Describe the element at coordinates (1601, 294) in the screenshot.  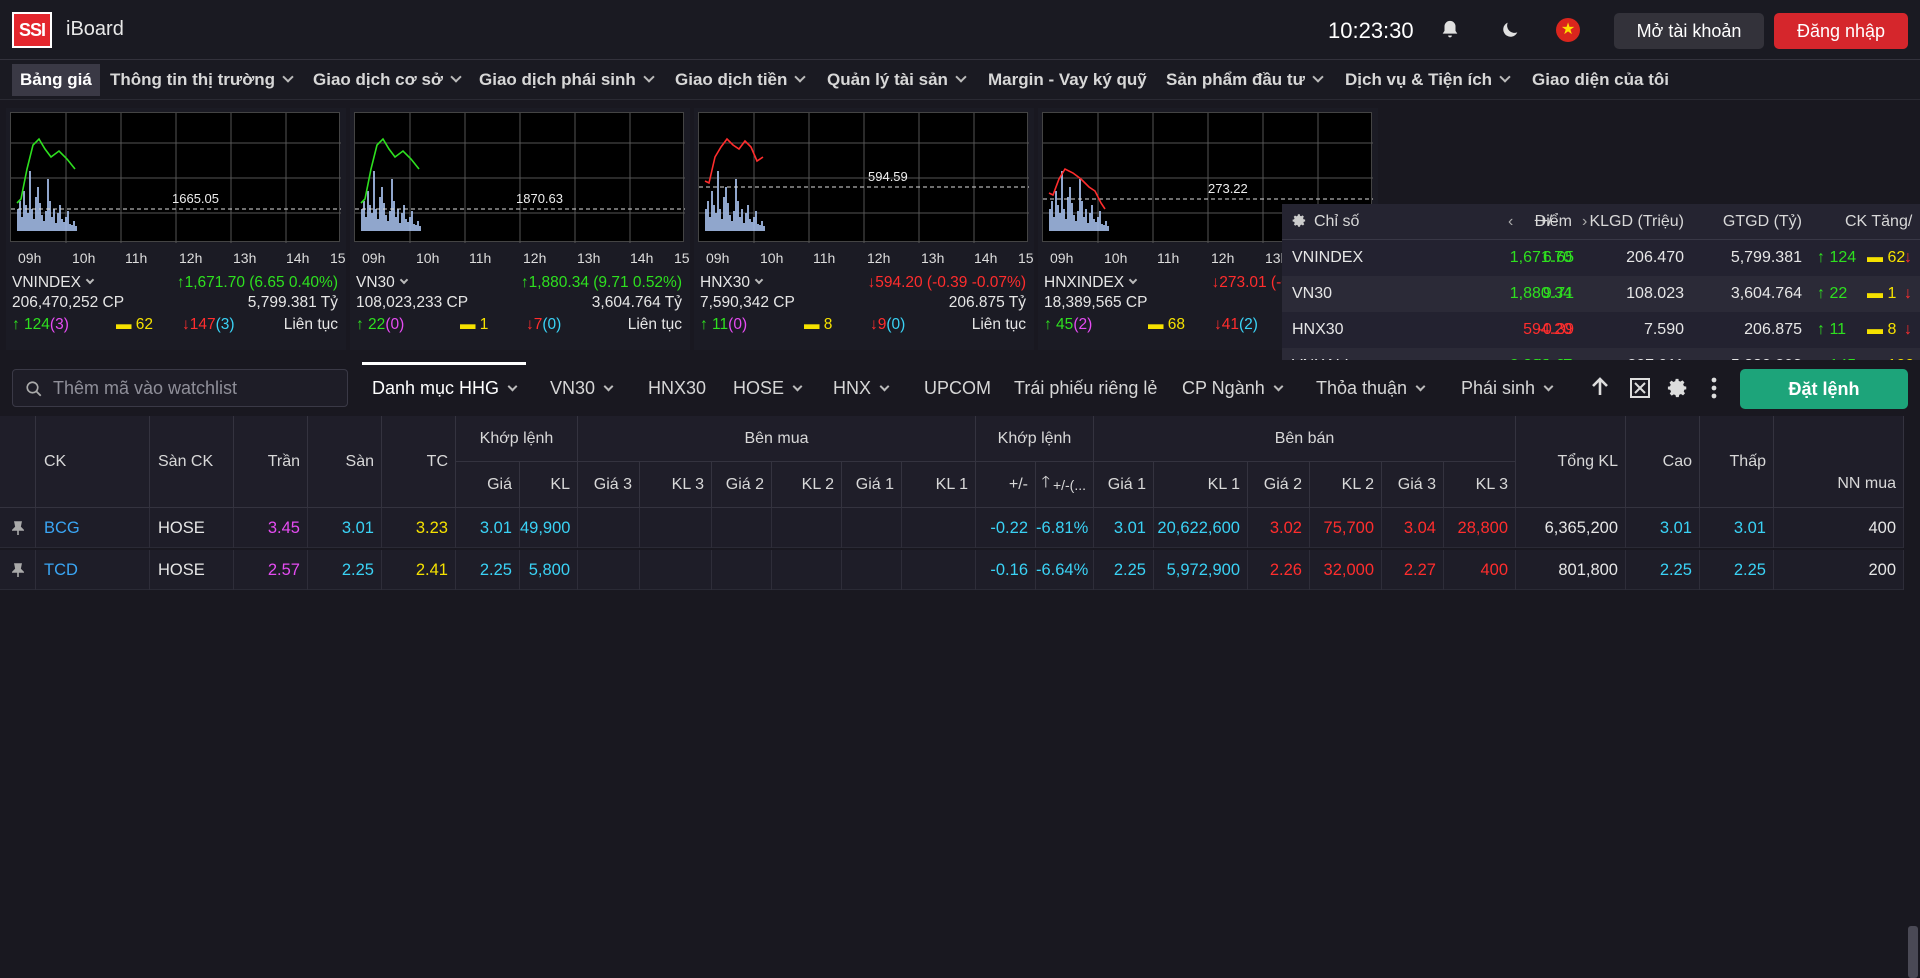
I see `index-row-vn30: VN30 1,880.34 9.71 108.023 3,604.764 ↑ 22 ▬ 1 ↓` at that location.